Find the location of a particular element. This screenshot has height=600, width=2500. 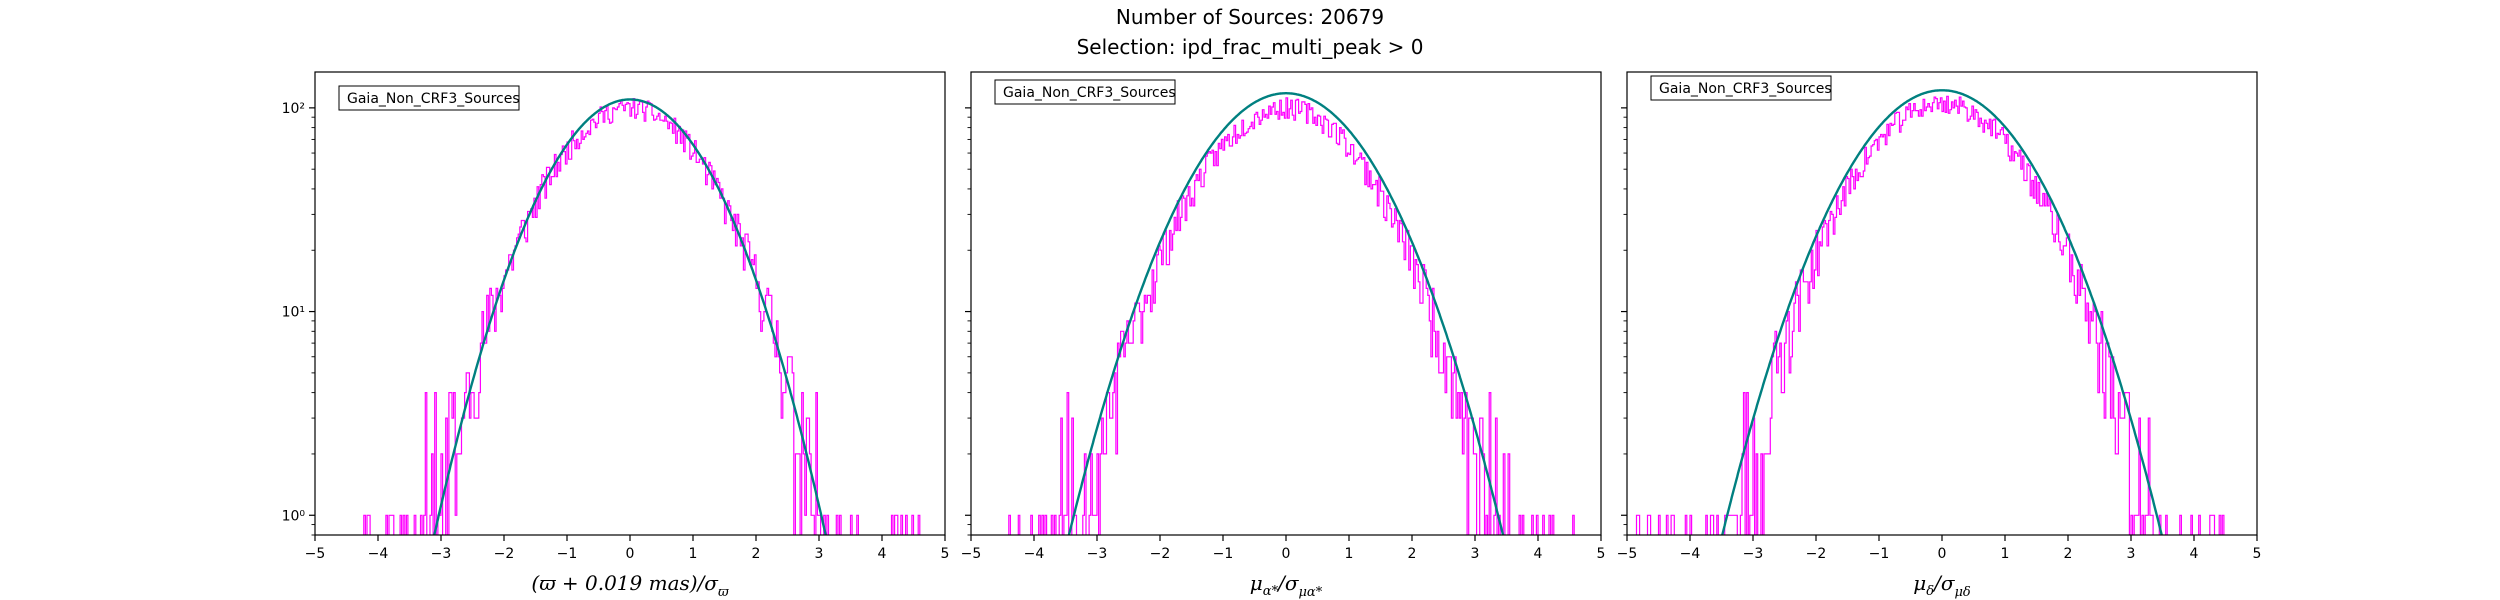

y-tick-label: 10⁰ is located at coordinates (294, 516).